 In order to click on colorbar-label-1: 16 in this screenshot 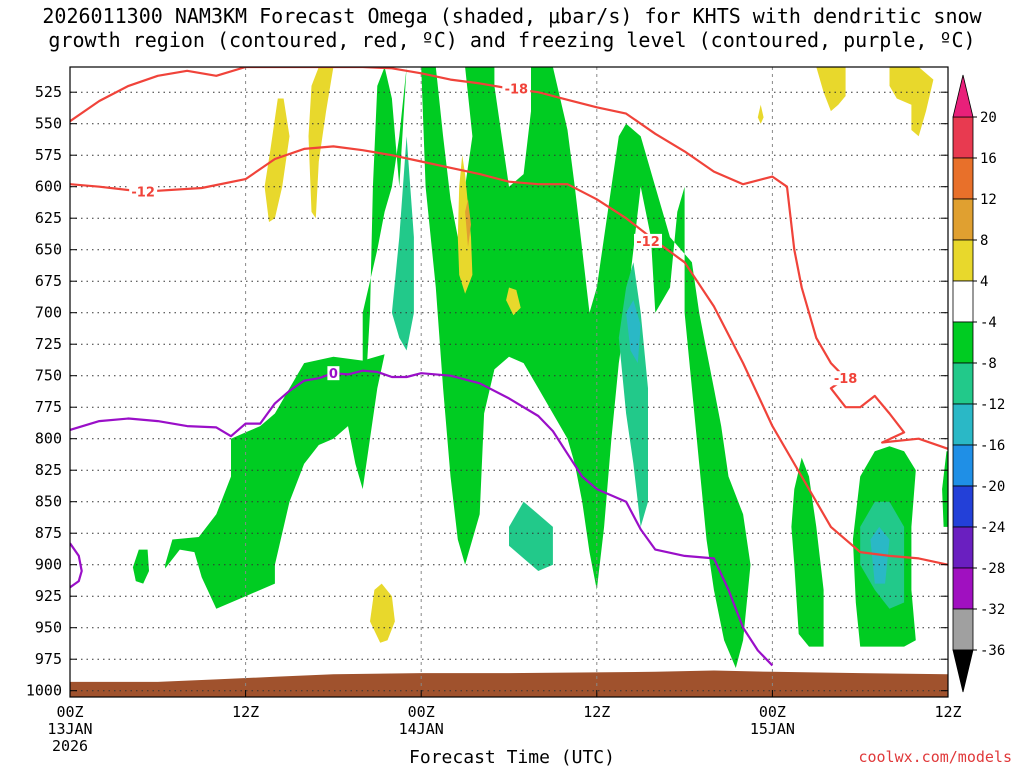, I will do `click(988, 159)`.